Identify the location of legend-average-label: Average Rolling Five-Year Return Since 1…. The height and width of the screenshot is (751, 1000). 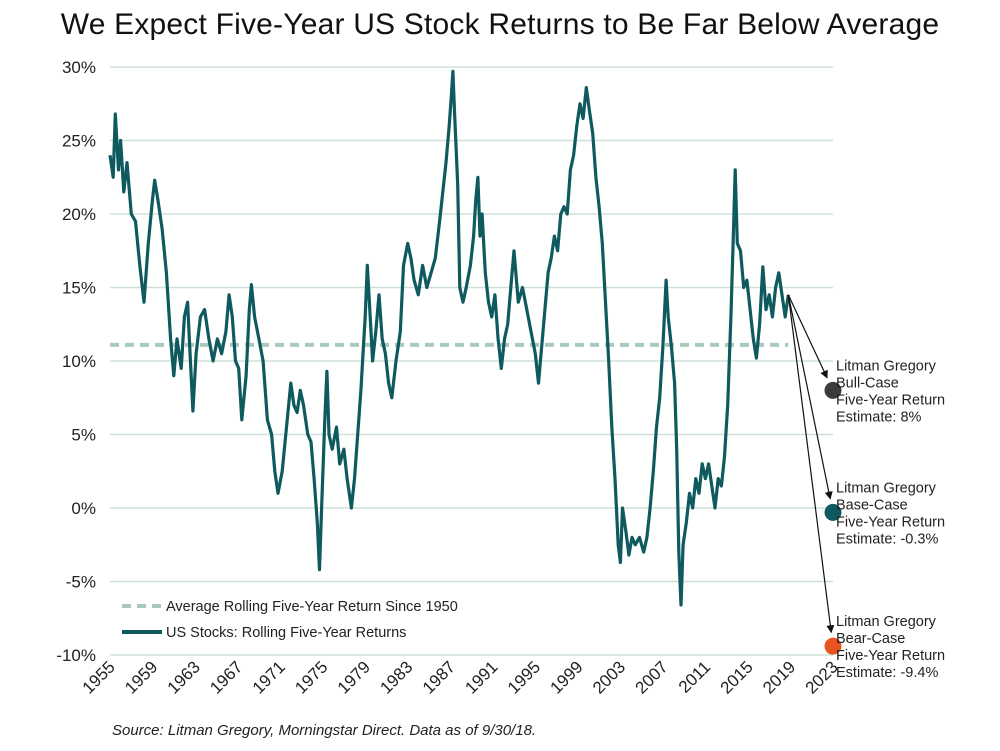
(312, 607).